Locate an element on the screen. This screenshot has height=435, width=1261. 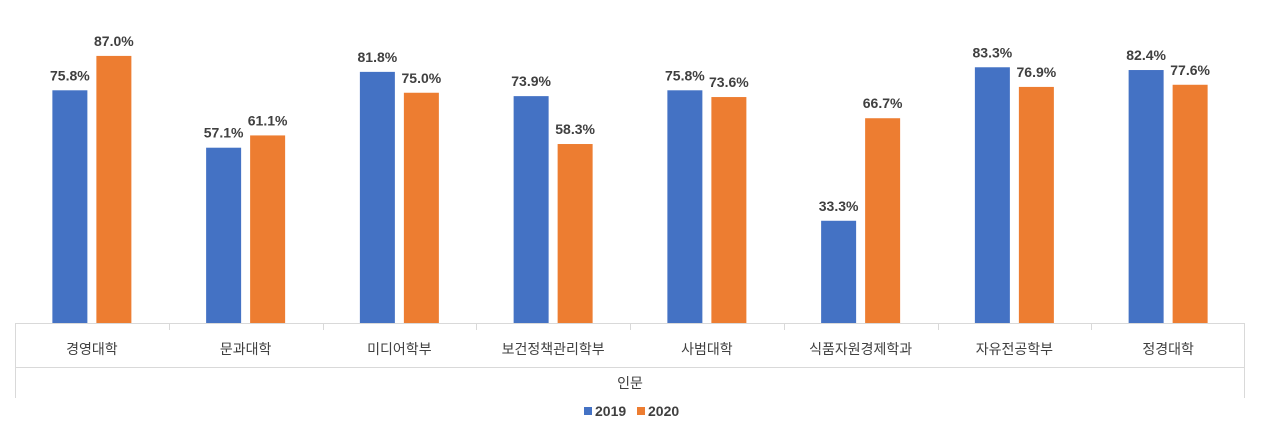
data-label: 87.0% is located at coordinates (114, 41).